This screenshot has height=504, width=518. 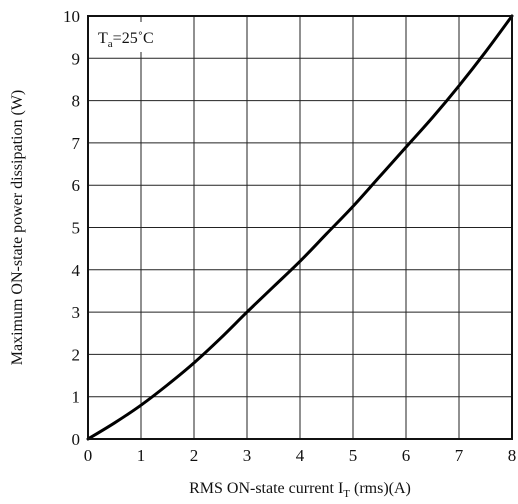 I want to click on annotation-sub: a, so click(x=110, y=44).